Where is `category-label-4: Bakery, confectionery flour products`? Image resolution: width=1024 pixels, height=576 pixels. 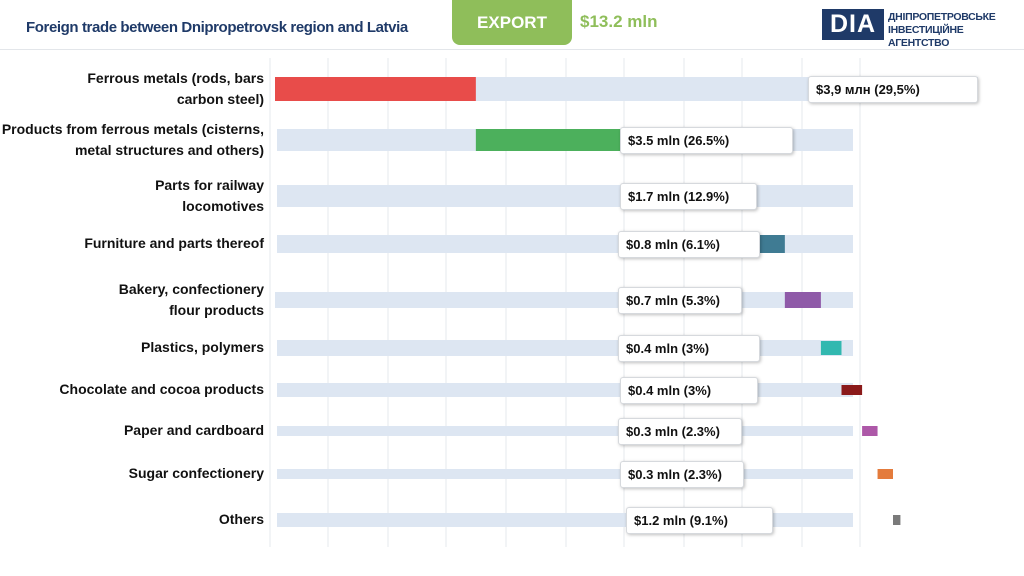
category-label-4: Bakery, confectionery flour products is located at coordinates (191, 300).